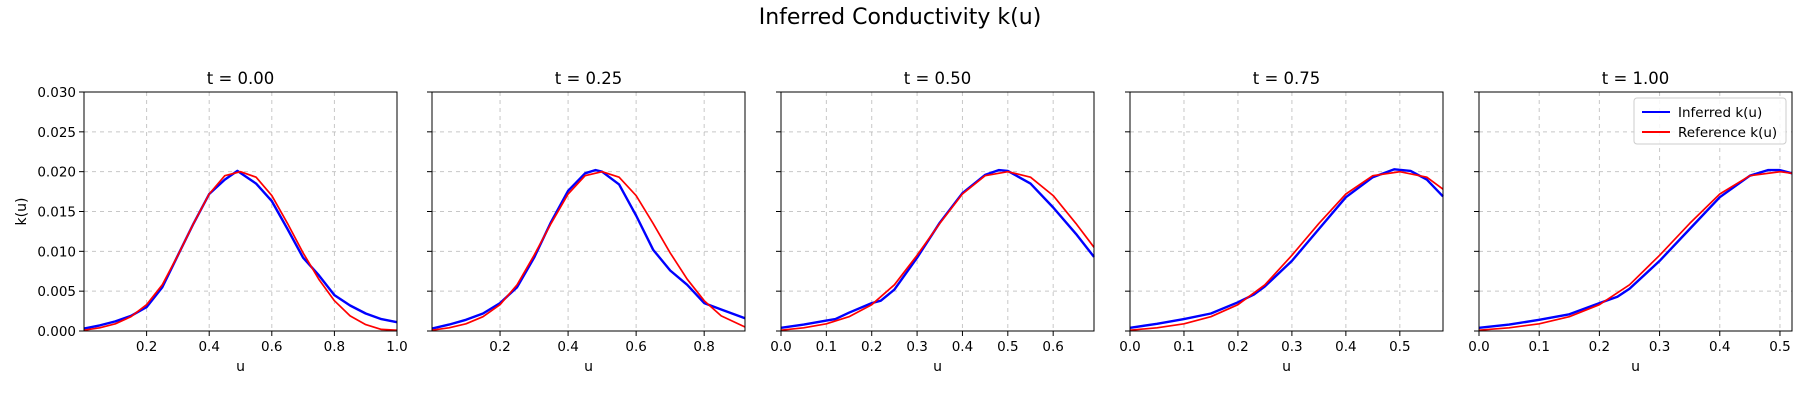 Image resolution: width=1800 pixels, height=400 pixels. Describe the element at coordinates (396, 347) in the screenshot. I see `x-tick-label: 1.0` at that location.